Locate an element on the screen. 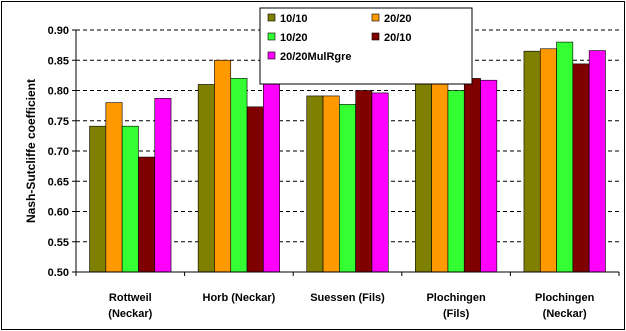  legend: 10/10 20/20 10/20 20/10 20/20MulRgre is located at coordinates (366, 46).